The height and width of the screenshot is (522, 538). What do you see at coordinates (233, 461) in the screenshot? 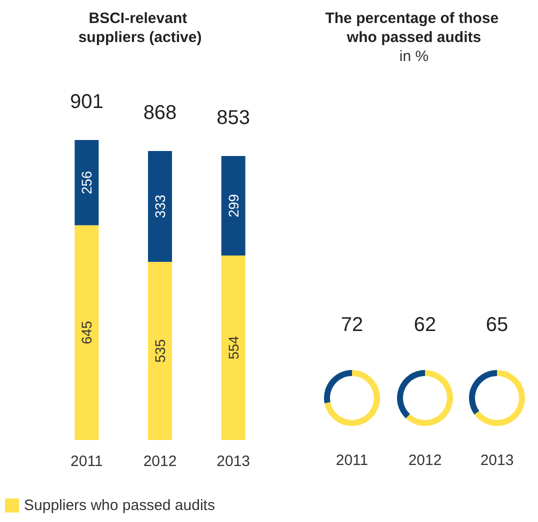
I see `x-tick-label: 2013` at bounding box center [233, 461].